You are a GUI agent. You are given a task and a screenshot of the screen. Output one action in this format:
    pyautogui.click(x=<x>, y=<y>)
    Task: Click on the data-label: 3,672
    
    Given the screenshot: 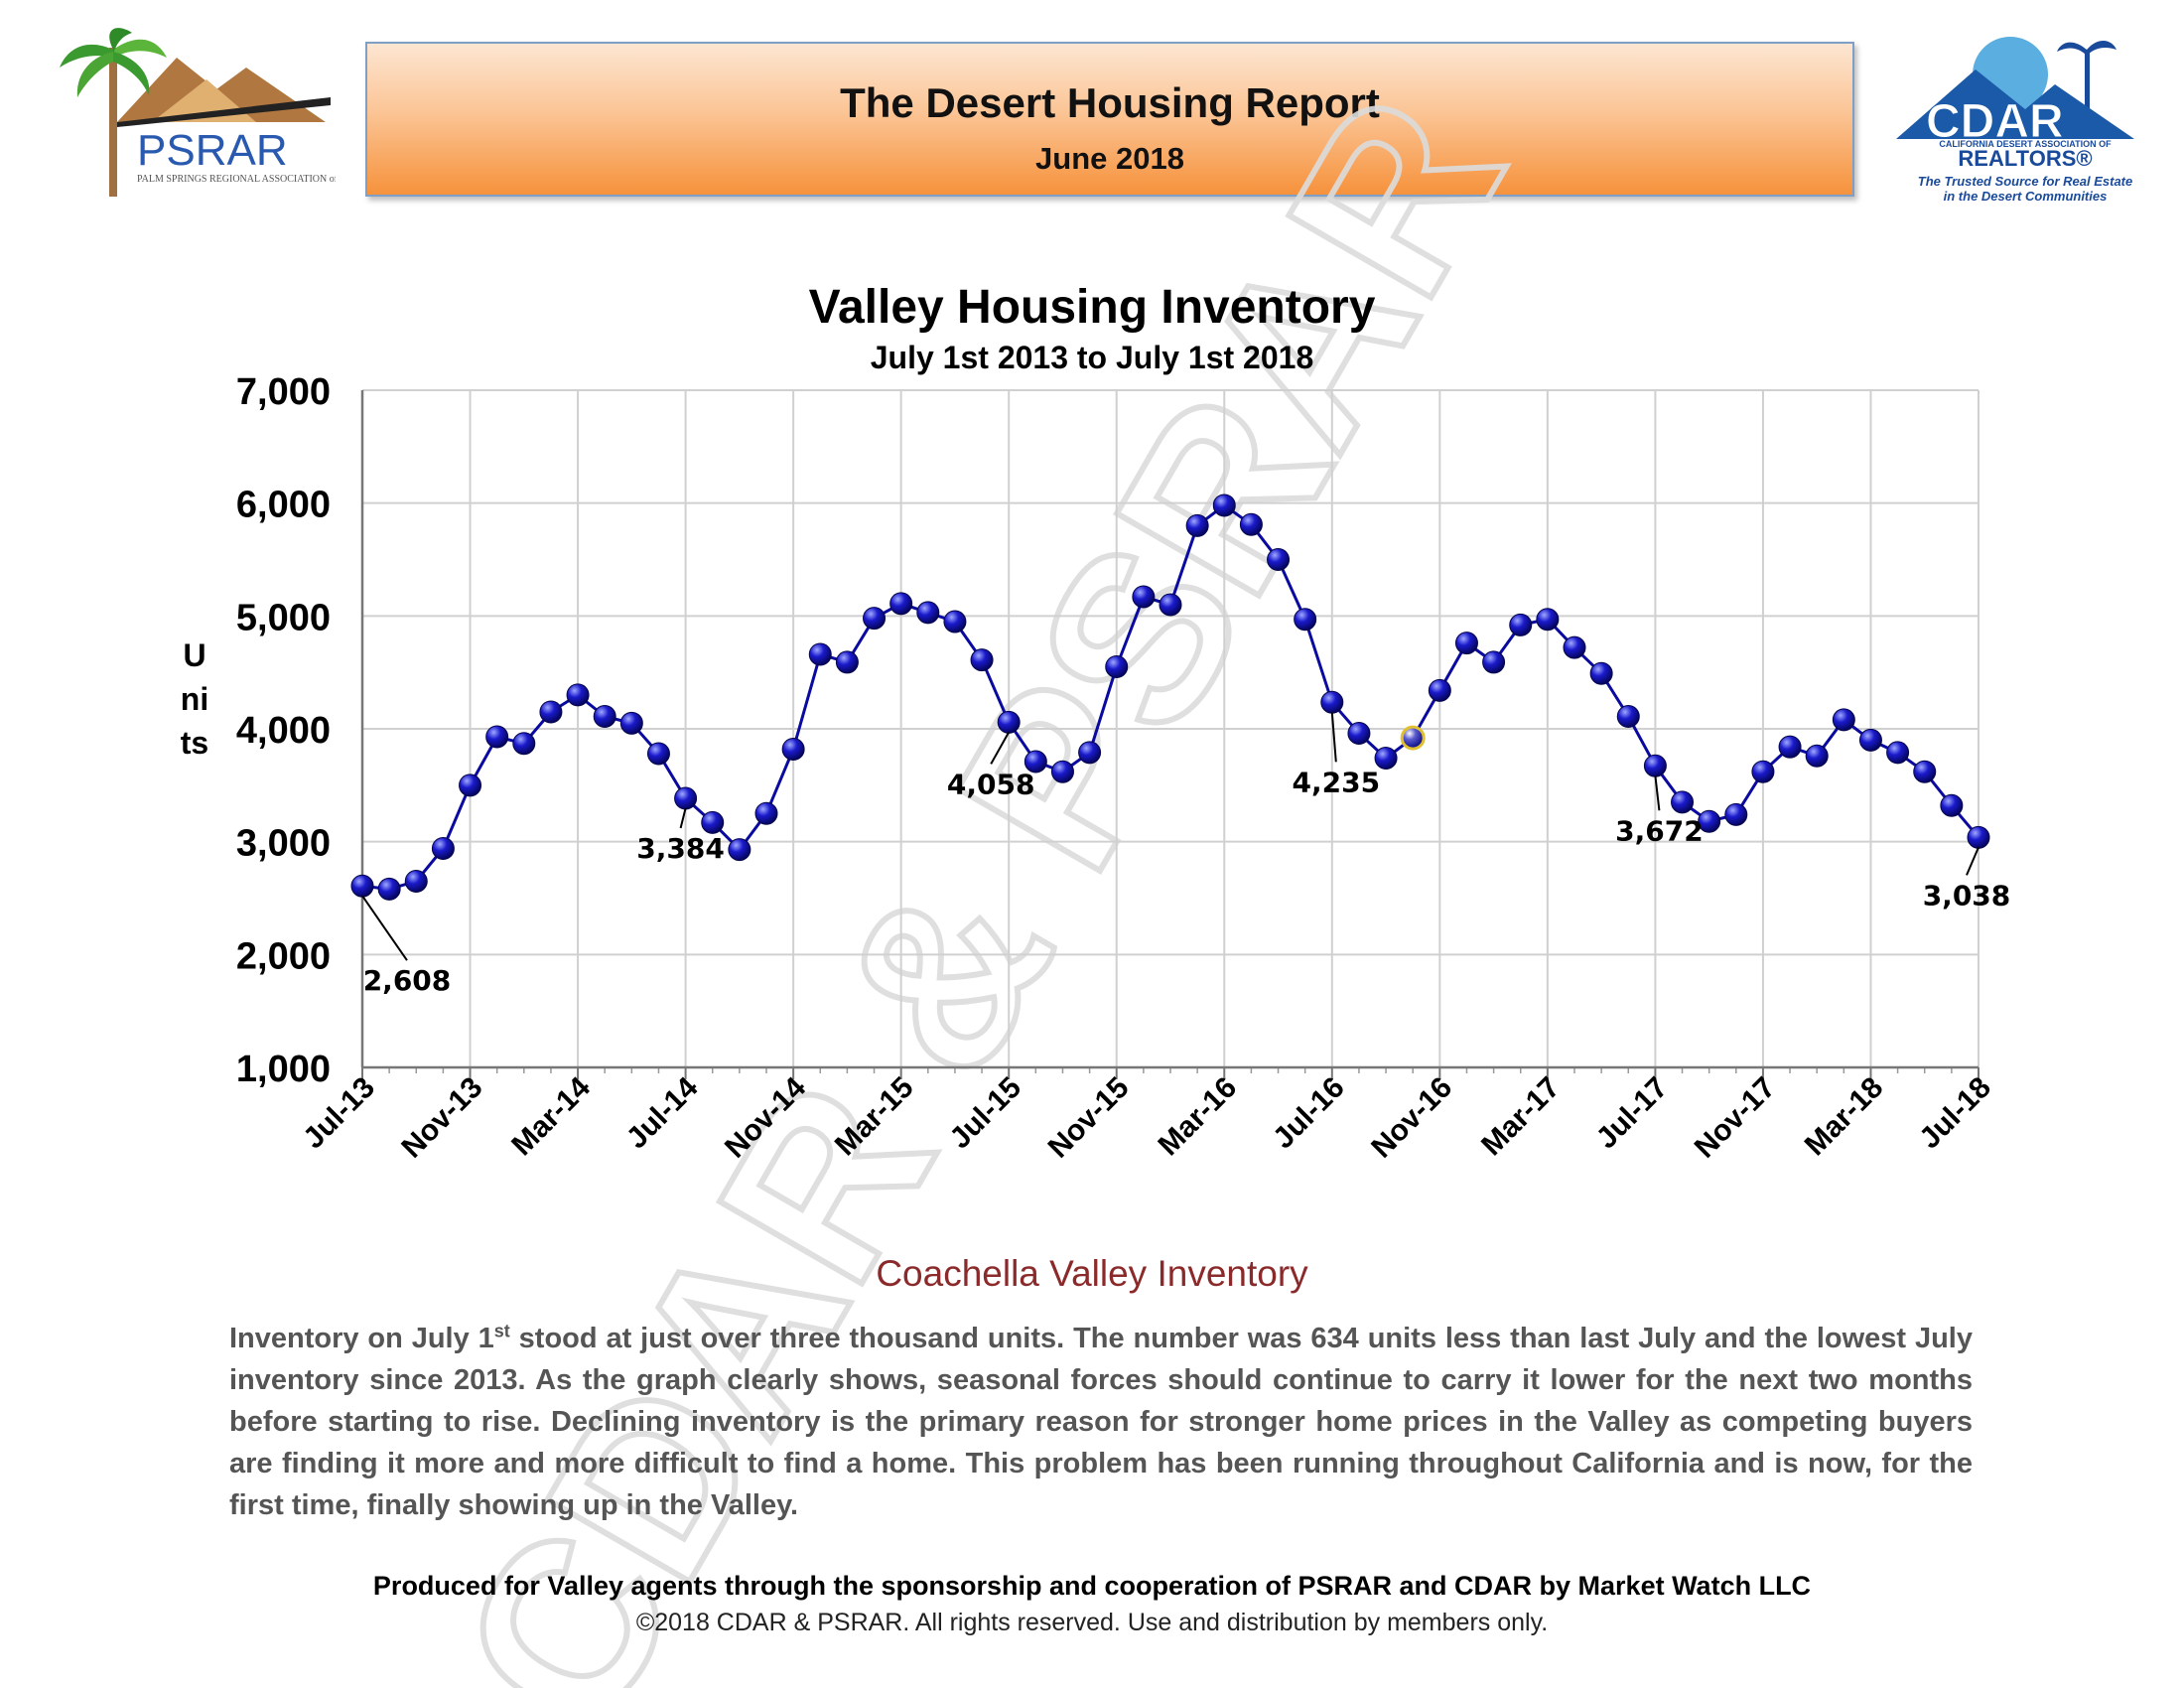 What is the action you would take?
    pyautogui.click(x=1659, y=830)
    